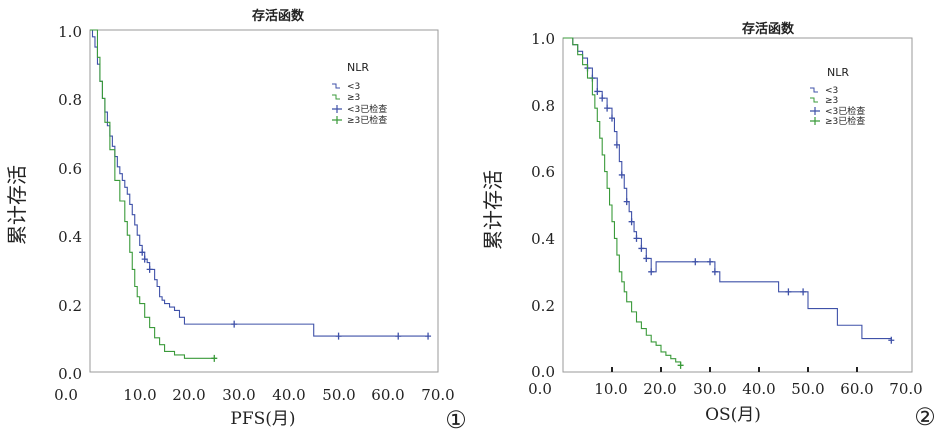 The height and width of the screenshot is (448, 944). I want to click on panel-label: ②, so click(925, 417).